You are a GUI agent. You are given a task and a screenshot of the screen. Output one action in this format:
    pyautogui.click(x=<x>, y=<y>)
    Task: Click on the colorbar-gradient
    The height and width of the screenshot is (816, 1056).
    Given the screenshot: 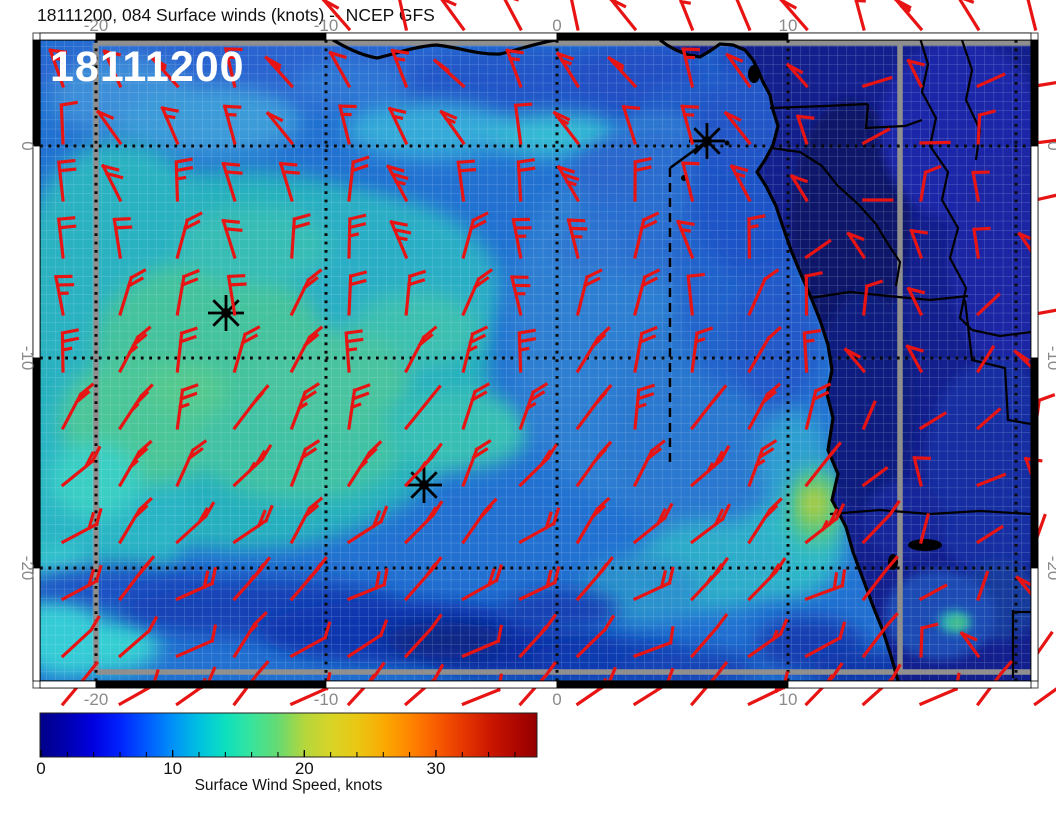 What is the action you would take?
    pyautogui.click(x=288, y=735)
    